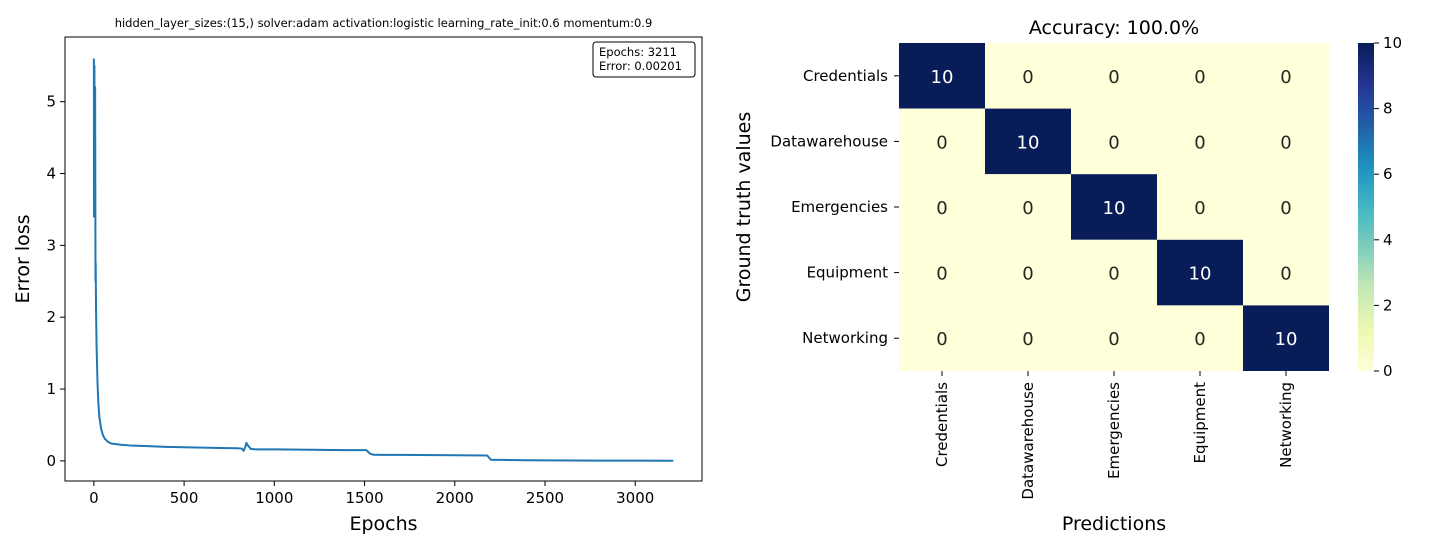 The image size is (1451, 551). Describe the element at coordinates (51, 245) in the screenshot. I see `y-tick-label: 3` at that location.